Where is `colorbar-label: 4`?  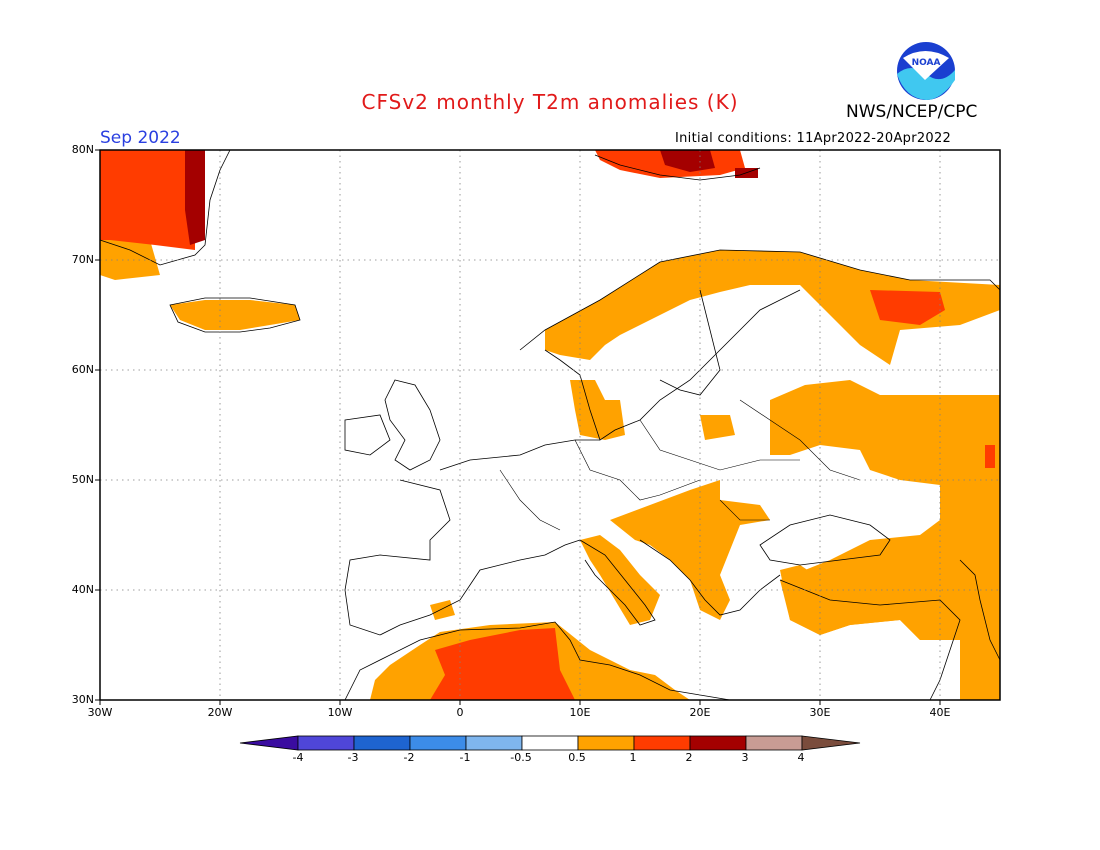
colorbar-label: 4 is located at coordinates (801, 757).